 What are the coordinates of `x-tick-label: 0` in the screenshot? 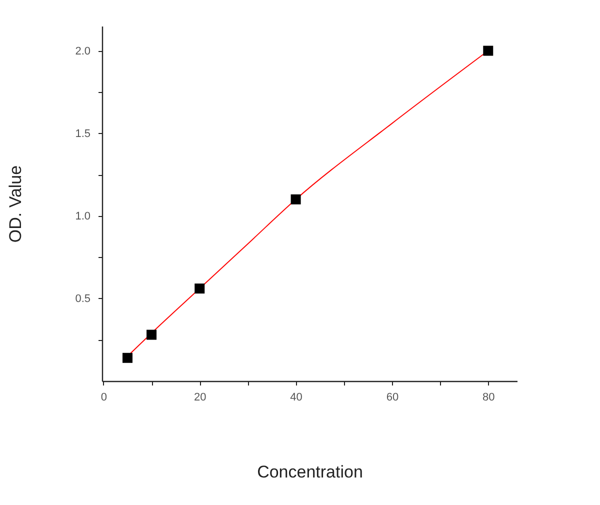 It's located at (104, 398).